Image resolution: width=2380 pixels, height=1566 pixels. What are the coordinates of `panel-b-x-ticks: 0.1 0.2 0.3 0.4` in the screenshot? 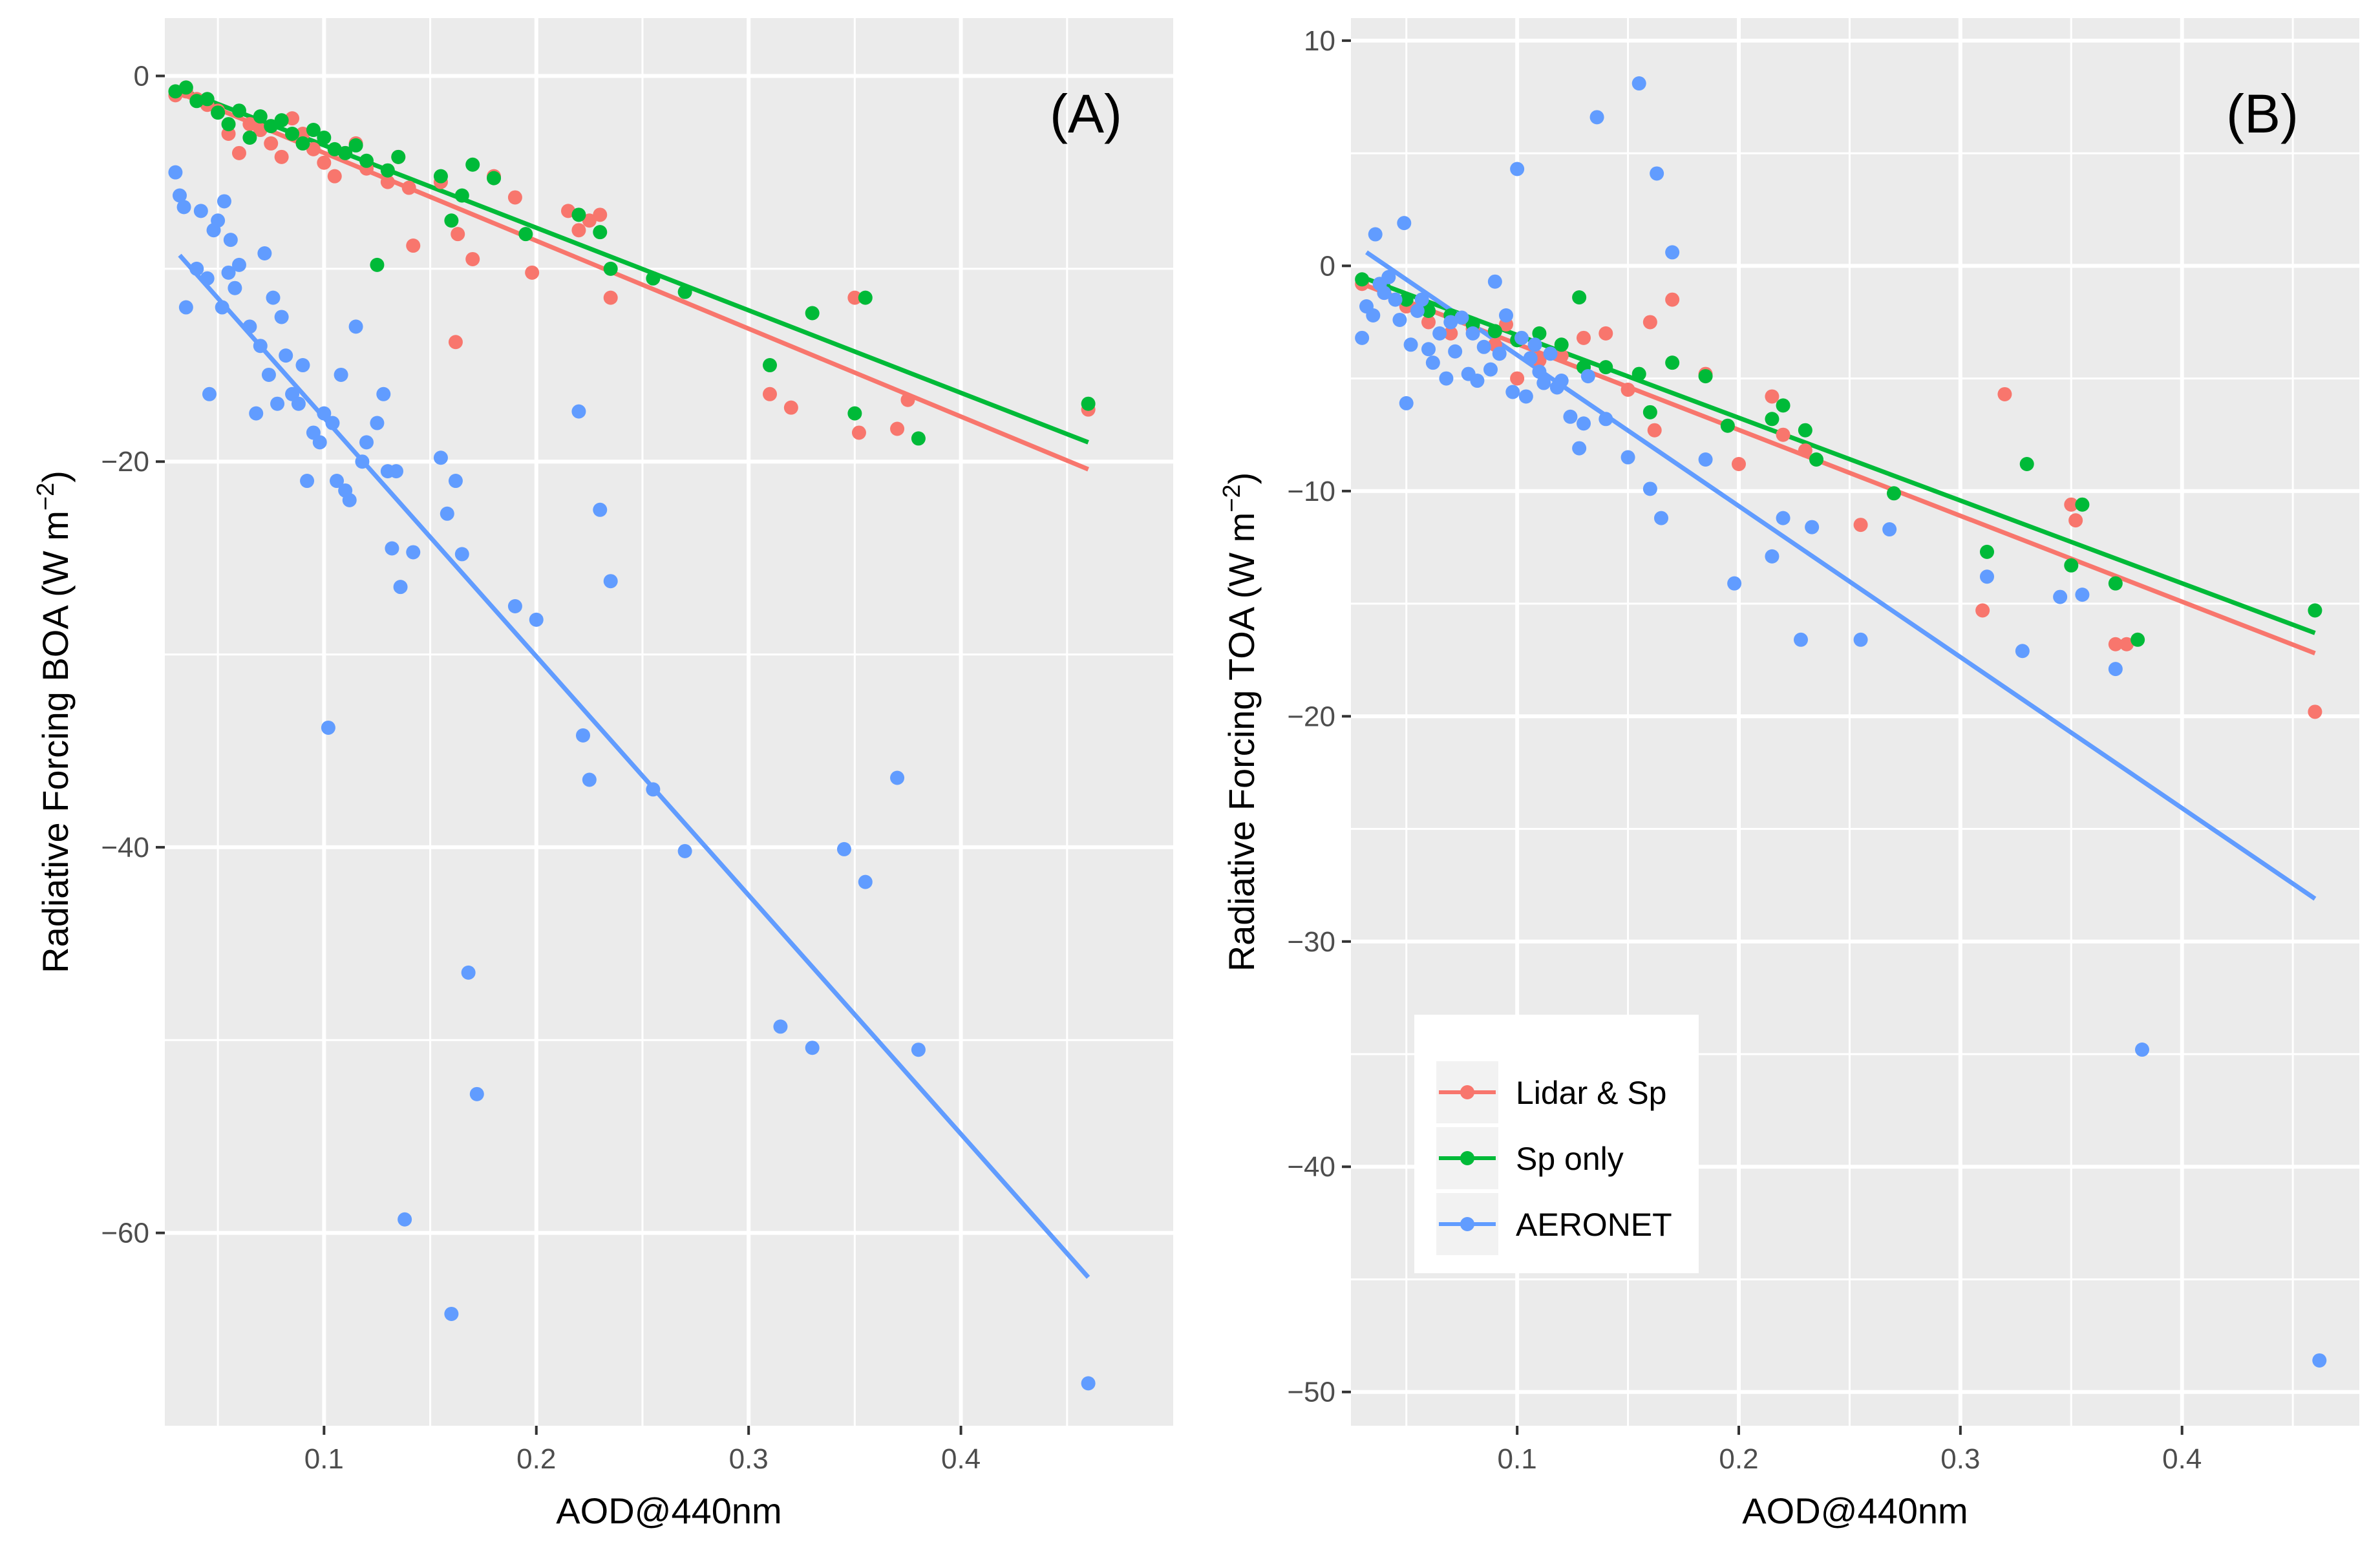 It's located at (1850, 1451).